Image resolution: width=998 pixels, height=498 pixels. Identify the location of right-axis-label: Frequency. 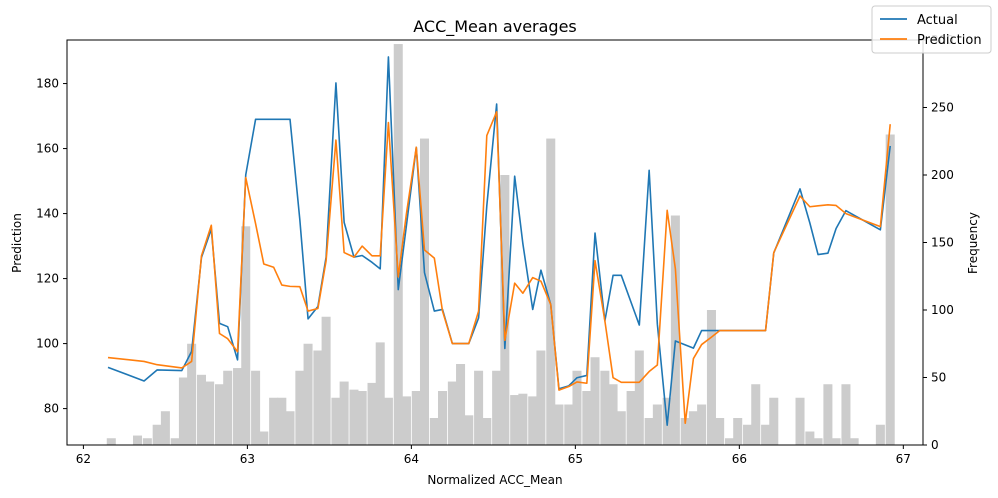
(973, 243).